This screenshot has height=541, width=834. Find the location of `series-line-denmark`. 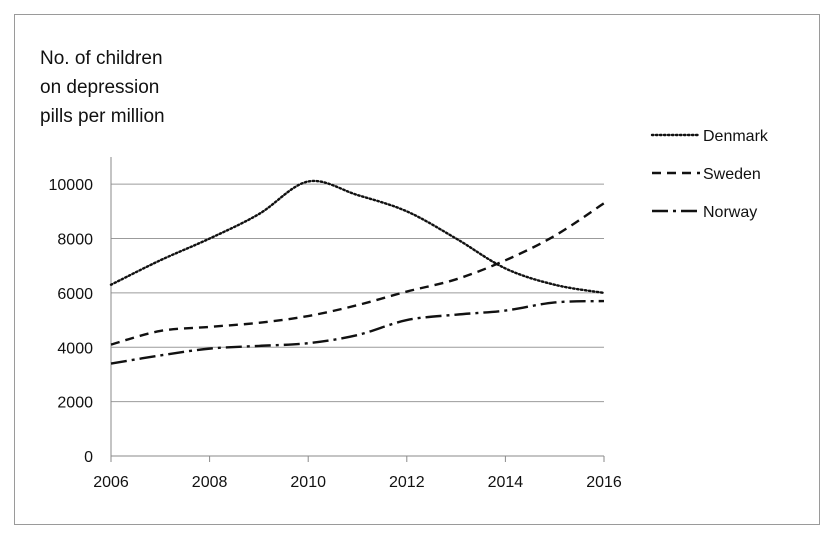

series-line-denmark is located at coordinates (357, 237).